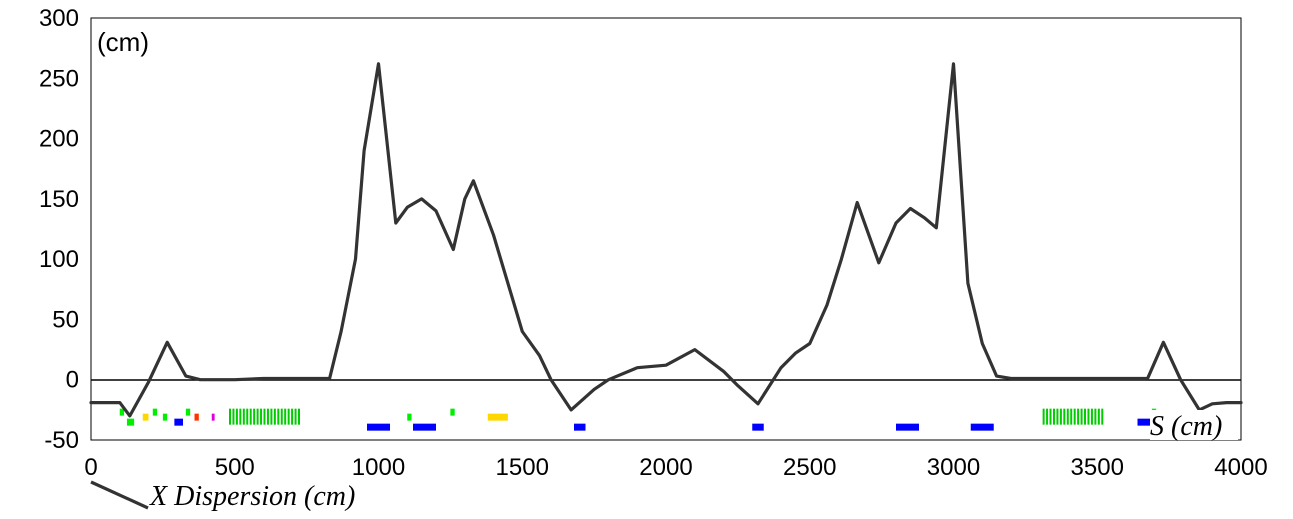  I want to click on x-tick-label: 4000, so click(1240, 467).